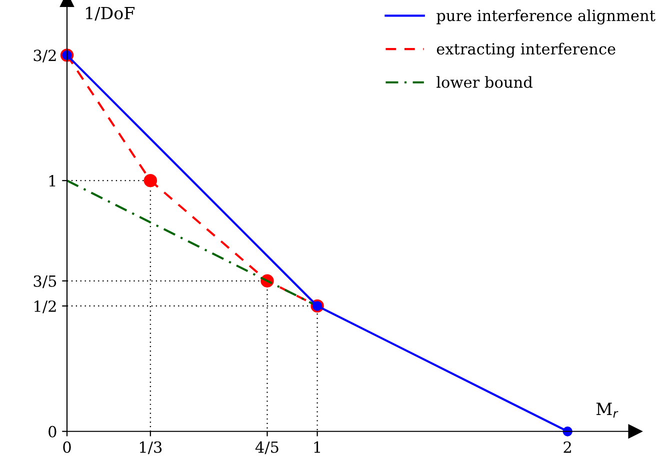 Image resolution: width=670 pixels, height=473 pixels. What do you see at coordinates (567, 447) in the screenshot?
I see `x-tick-label: 2` at bounding box center [567, 447].